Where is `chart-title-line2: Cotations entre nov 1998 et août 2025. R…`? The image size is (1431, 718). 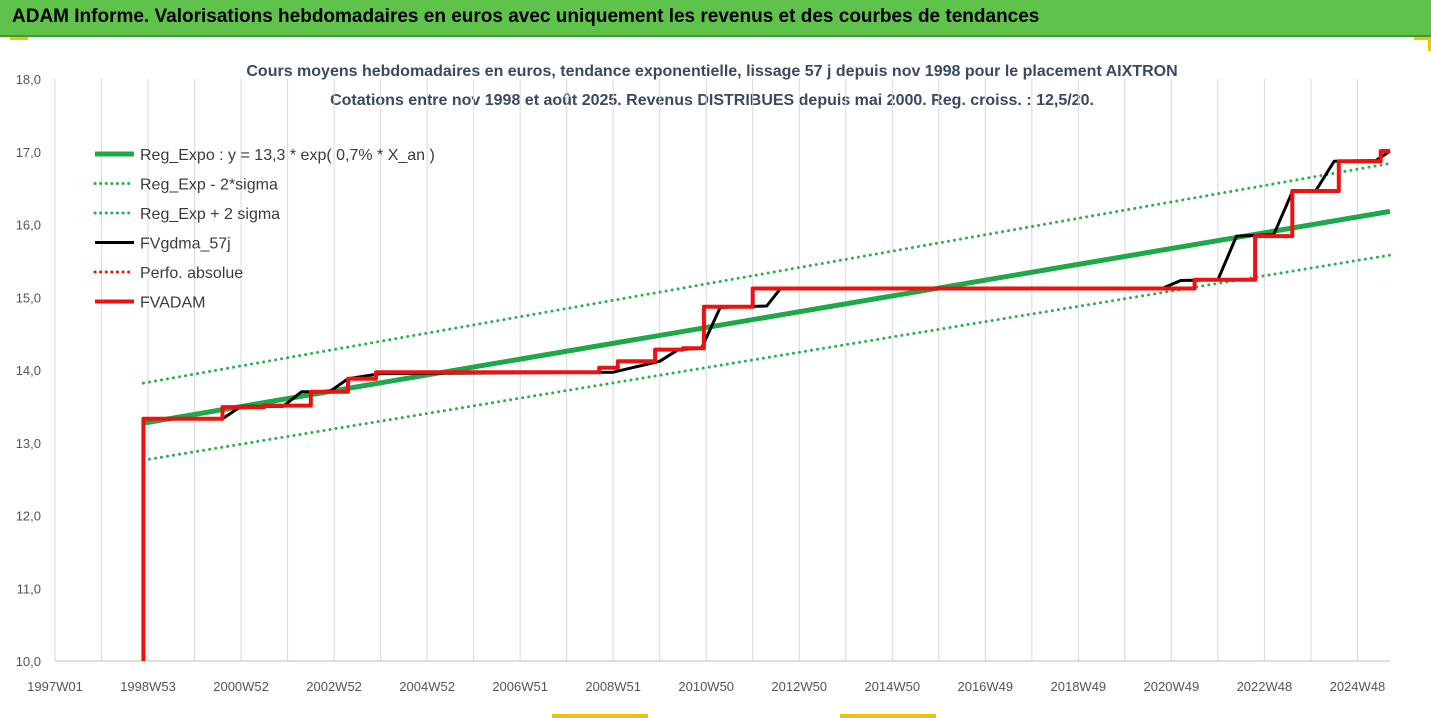 chart-title-line2: Cotations entre nov 1998 et août 2025. R… is located at coordinates (712, 100).